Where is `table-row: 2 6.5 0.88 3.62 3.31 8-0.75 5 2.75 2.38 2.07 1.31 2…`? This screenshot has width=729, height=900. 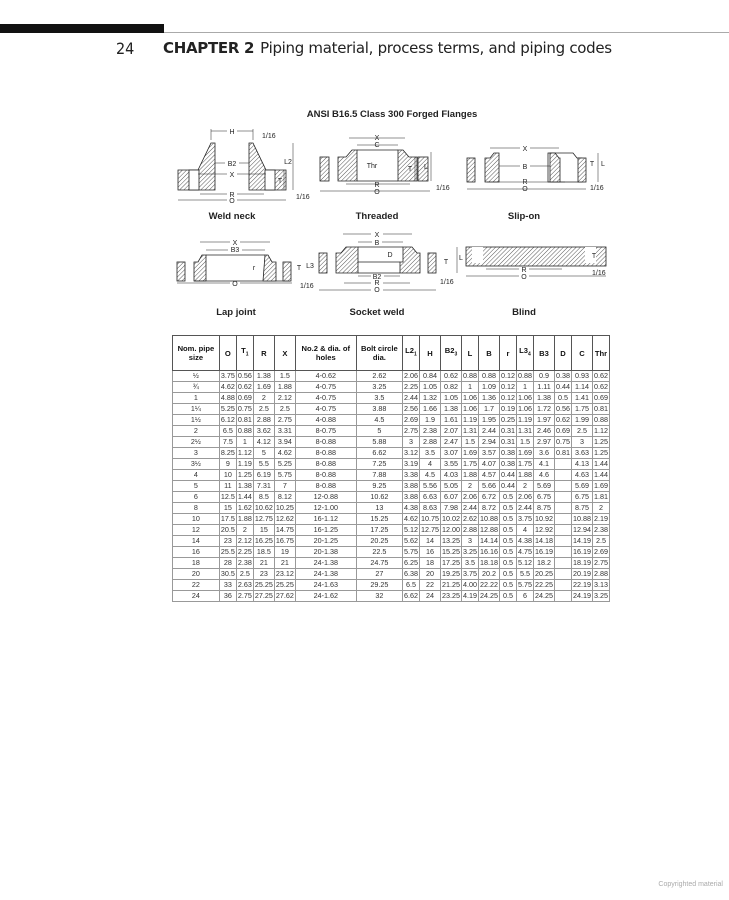
table-row: 2 6.5 0.88 3.62 3.31 8-0.75 5 2.75 2.38 2.07 1.31 2… is located at coordinates (391, 431).